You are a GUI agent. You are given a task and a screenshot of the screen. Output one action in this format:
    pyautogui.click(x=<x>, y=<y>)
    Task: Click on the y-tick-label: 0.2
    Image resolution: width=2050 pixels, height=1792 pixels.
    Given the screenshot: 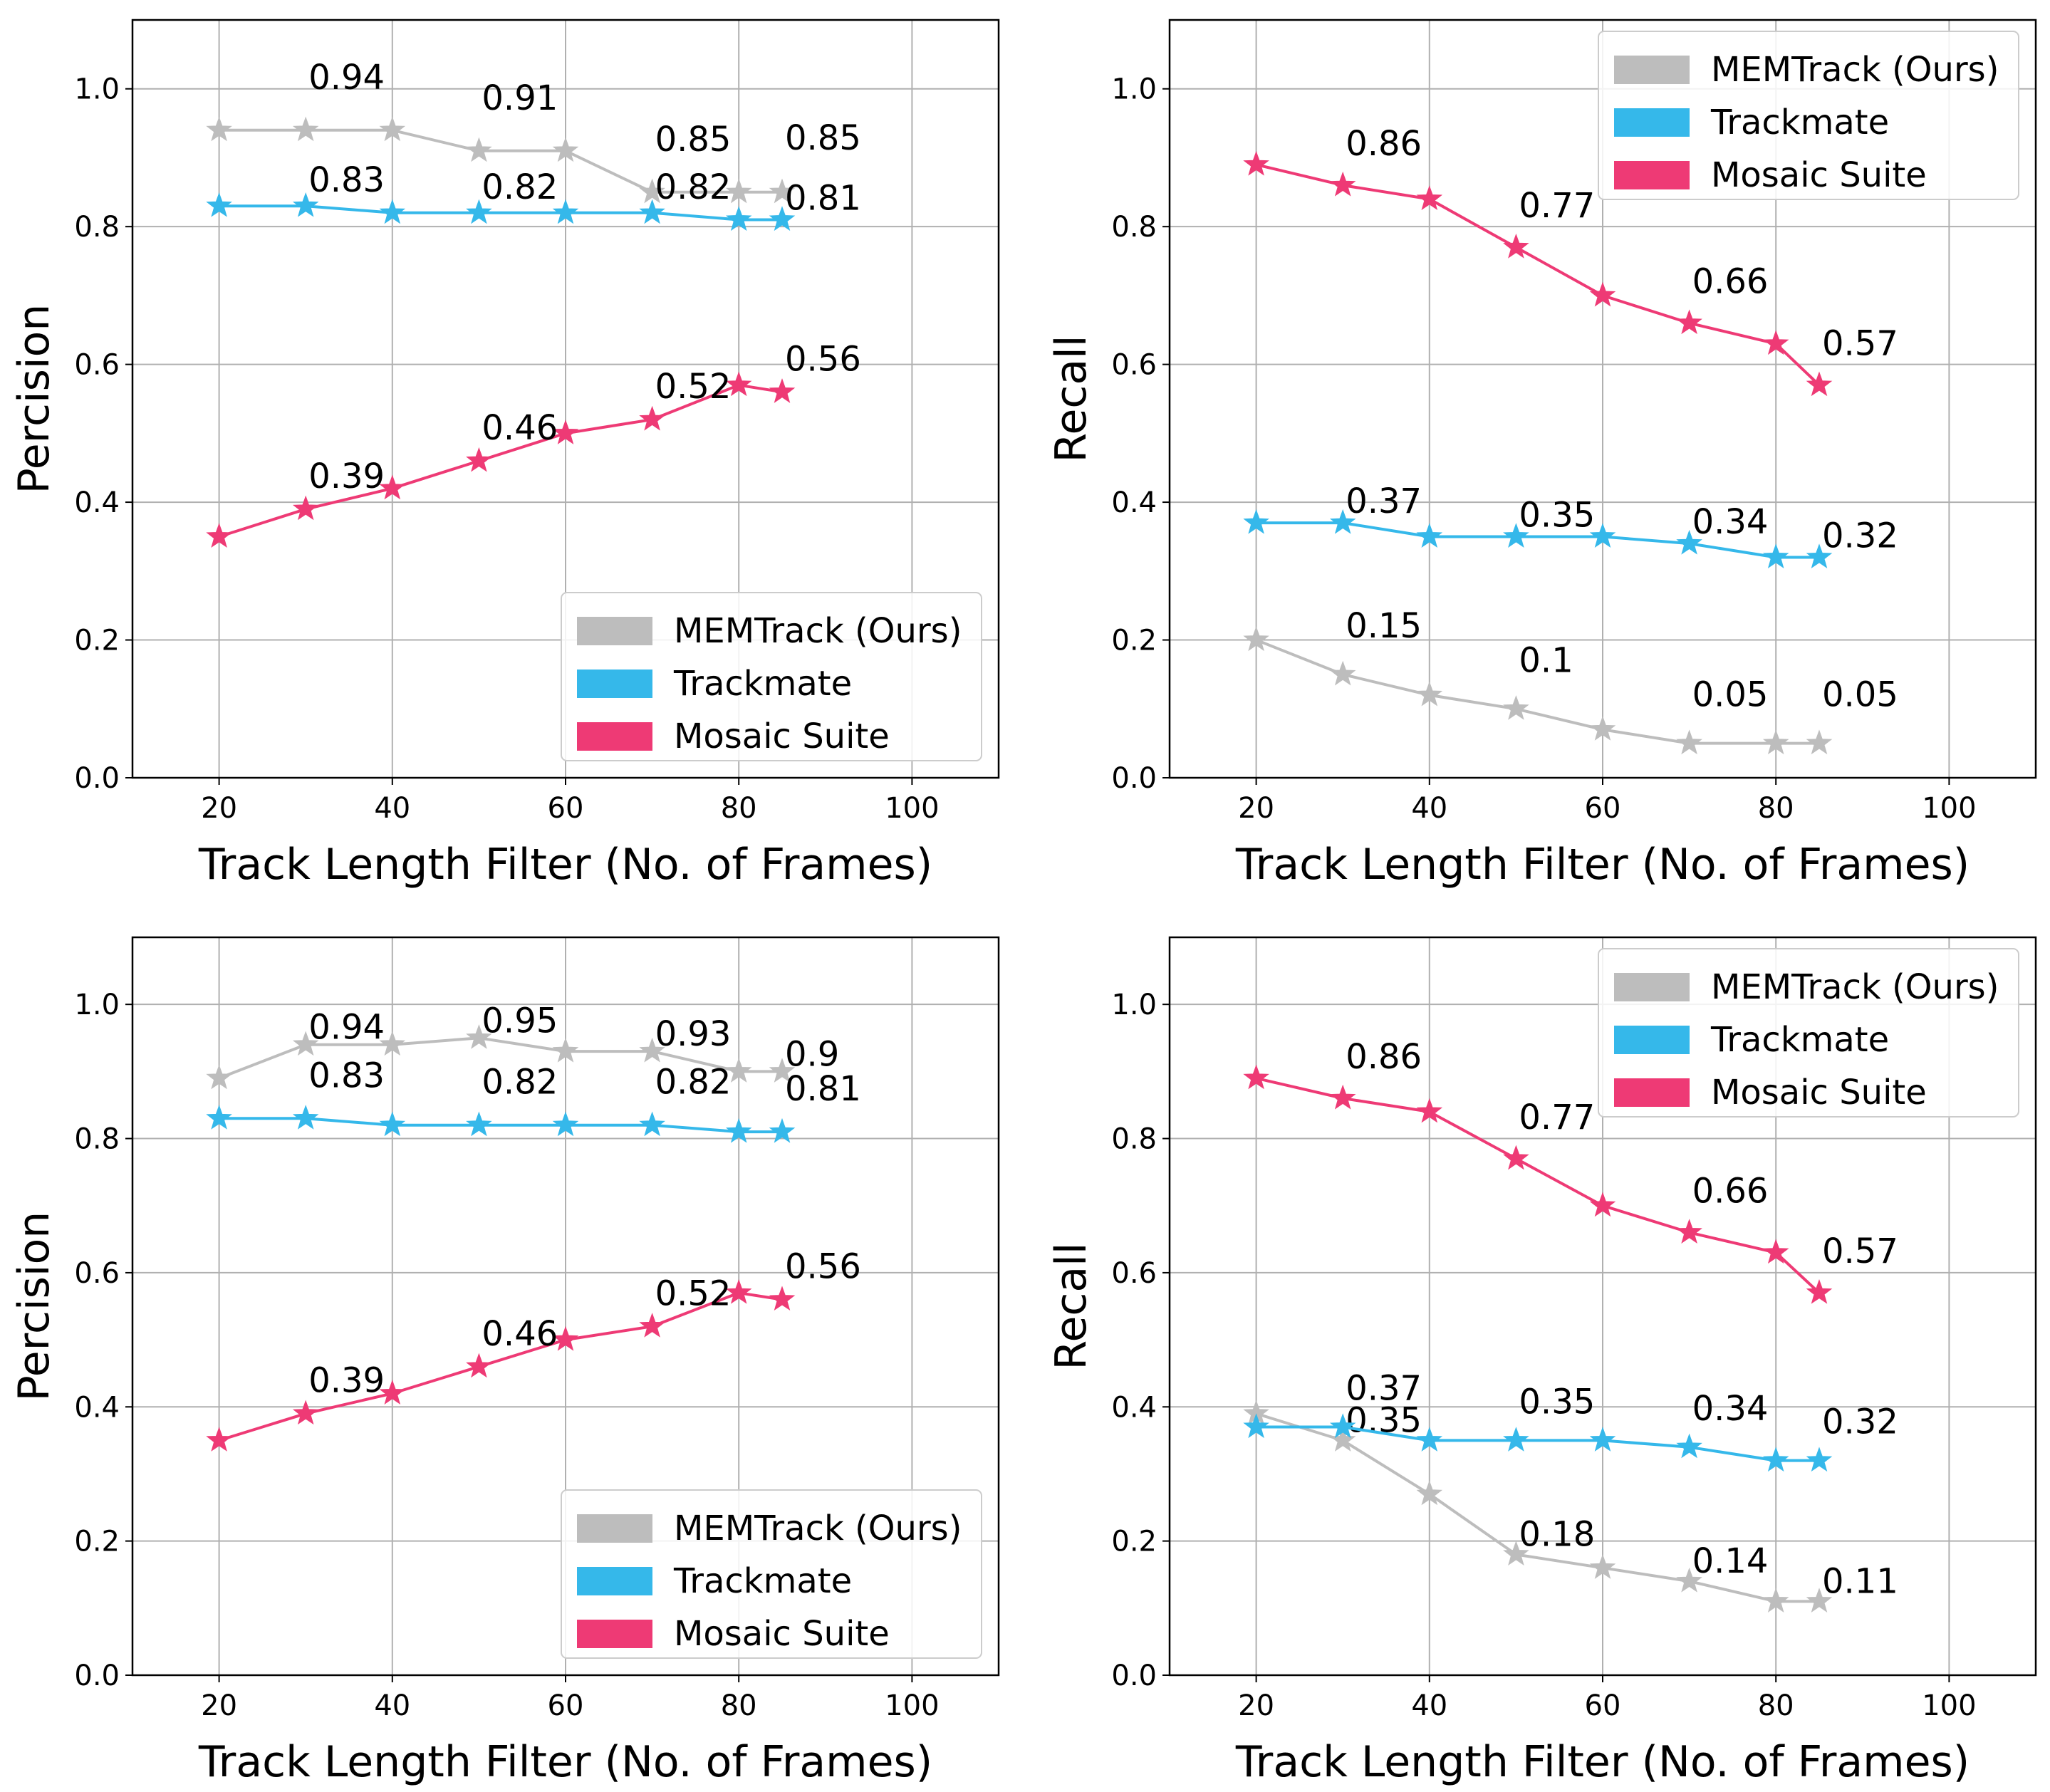 What is the action you would take?
    pyautogui.click(x=1134, y=1542)
    